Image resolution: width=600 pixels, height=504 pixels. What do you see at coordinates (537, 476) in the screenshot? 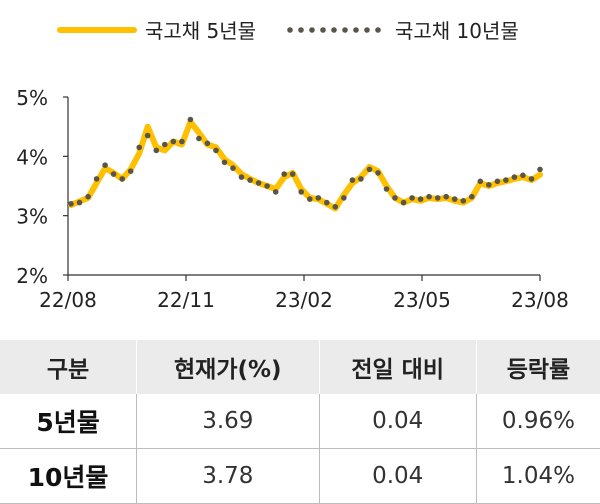
I see `rate-10y: 1.04%` at bounding box center [537, 476].